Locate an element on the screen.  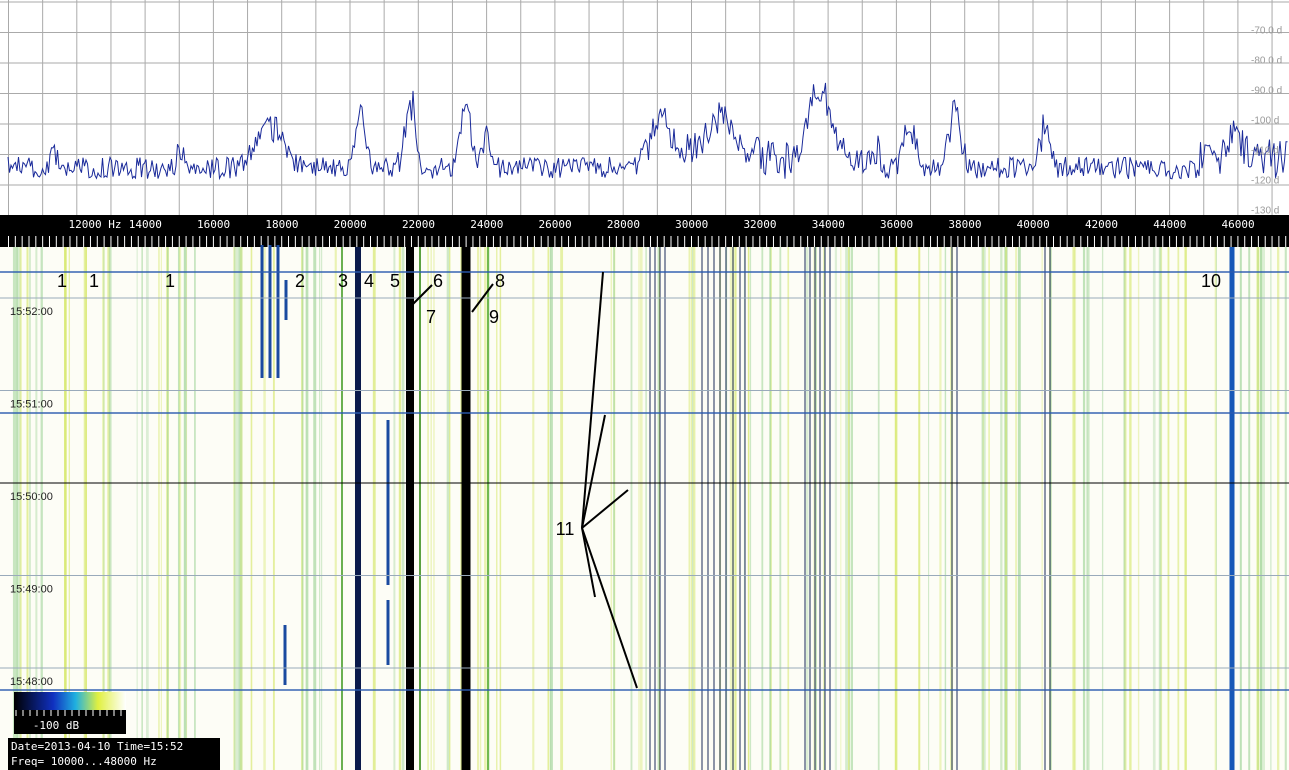
frequency-label: 12000 Hz is located at coordinates (95, 224).